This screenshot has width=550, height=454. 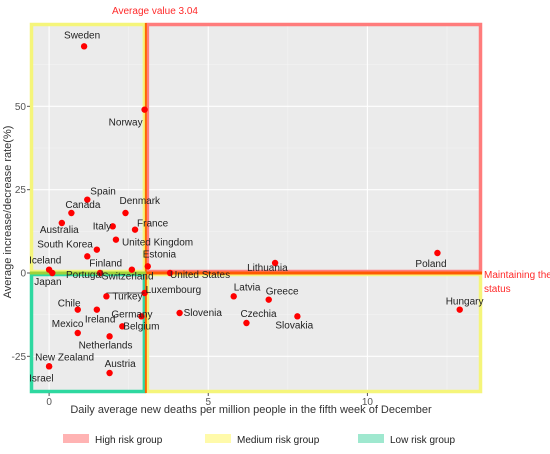 I want to click on zero-line-label-line1: Maintaining the current, so click(x=517, y=275).